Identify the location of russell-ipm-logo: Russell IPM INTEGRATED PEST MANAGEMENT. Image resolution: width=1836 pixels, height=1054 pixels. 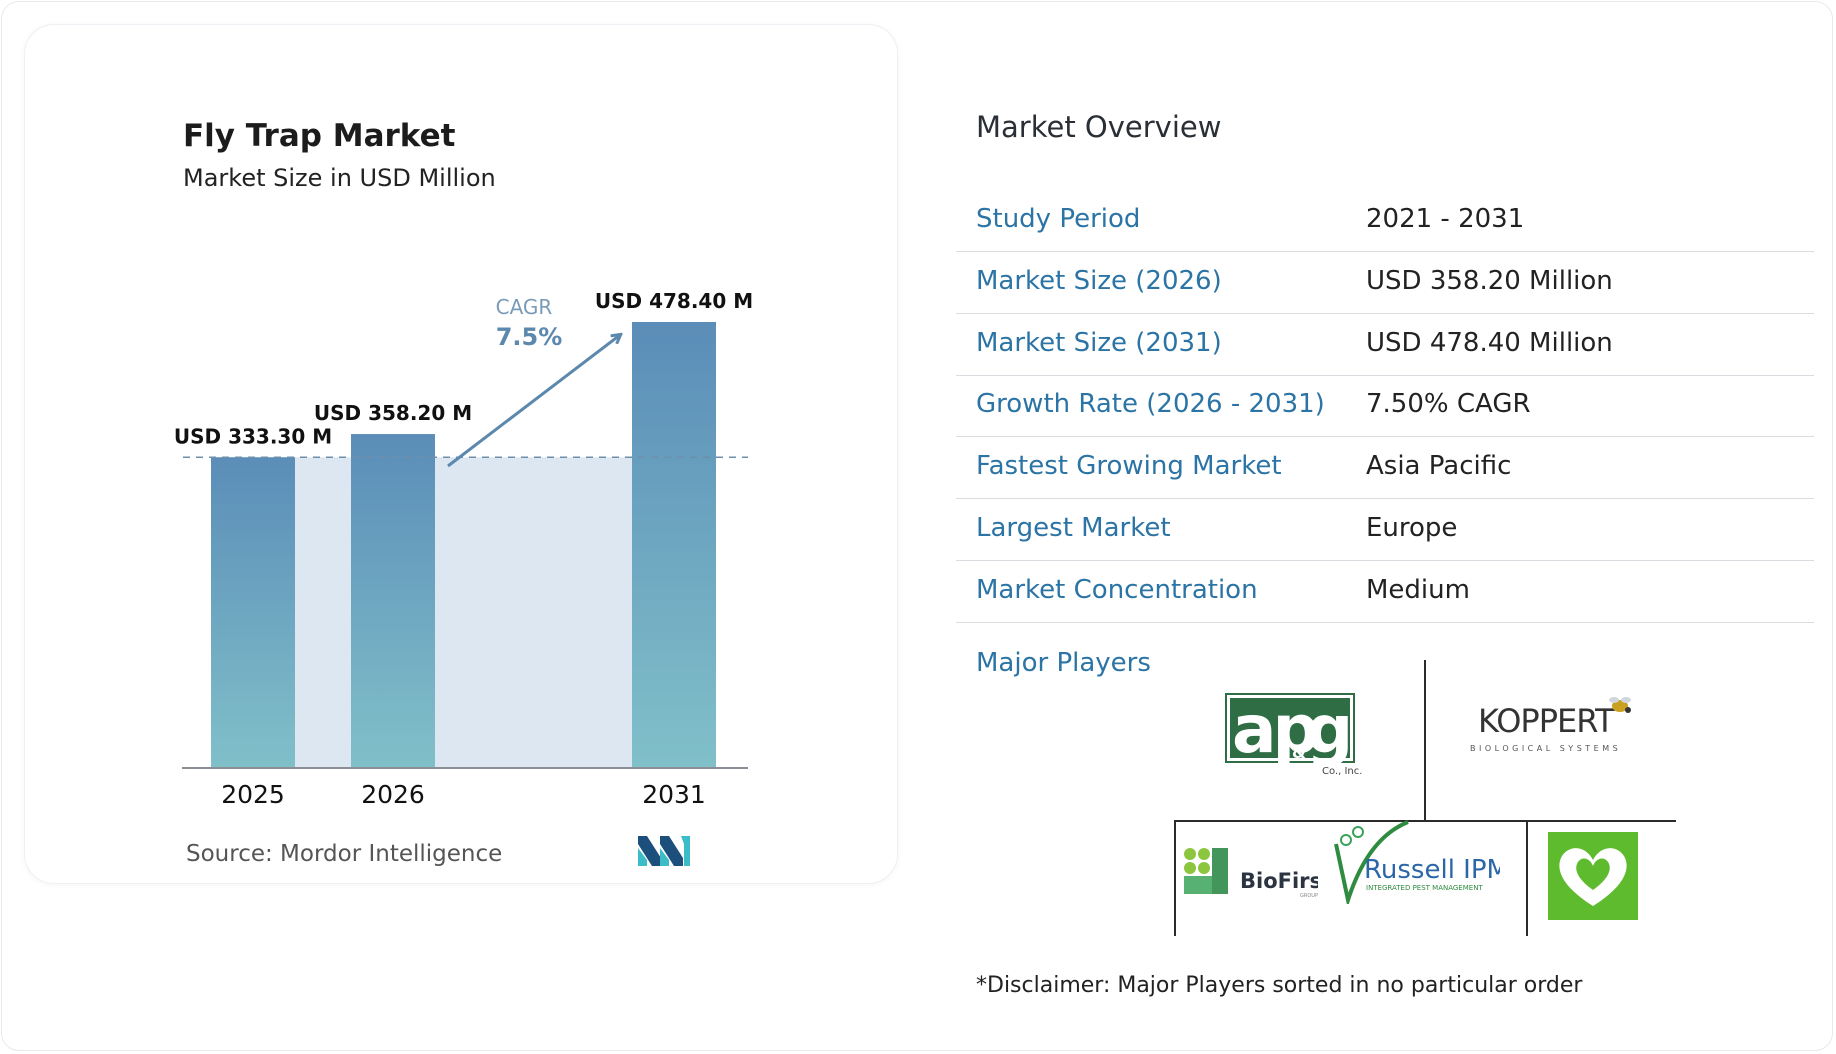
(1417, 862).